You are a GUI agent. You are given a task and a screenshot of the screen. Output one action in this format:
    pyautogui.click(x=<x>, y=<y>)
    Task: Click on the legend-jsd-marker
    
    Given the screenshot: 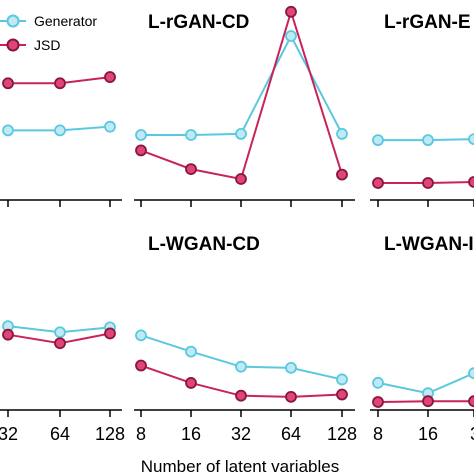 What is the action you would take?
    pyautogui.click(x=13, y=45)
    